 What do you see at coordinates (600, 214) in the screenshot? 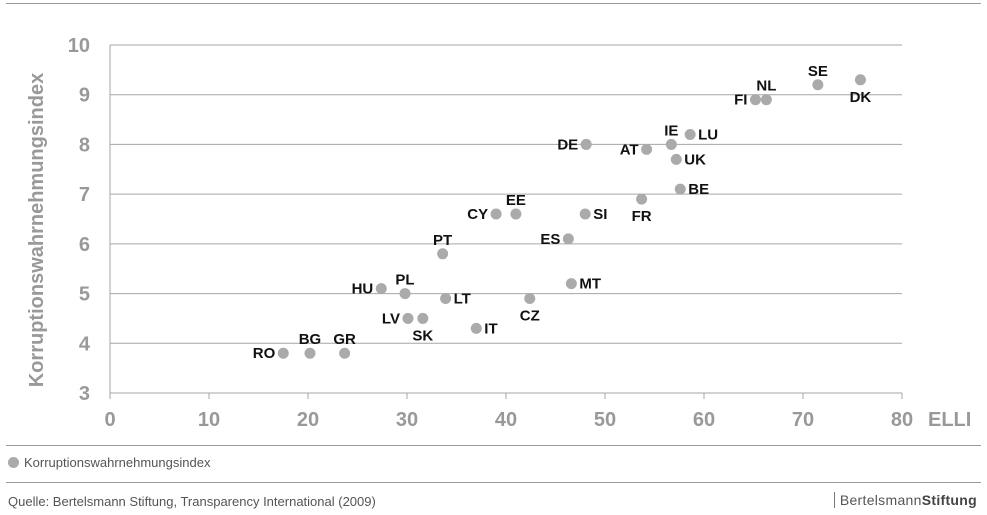
I see `point-label-si: SI` at bounding box center [600, 214].